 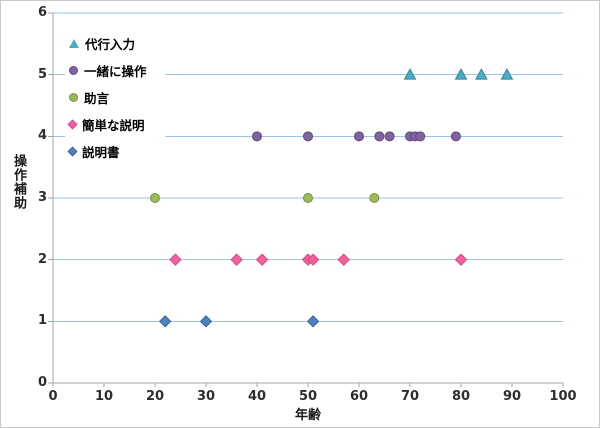 What do you see at coordinates (110, 44) in the screenshot?
I see `legend-label: 代行入力` at bounding box center [110, 44].